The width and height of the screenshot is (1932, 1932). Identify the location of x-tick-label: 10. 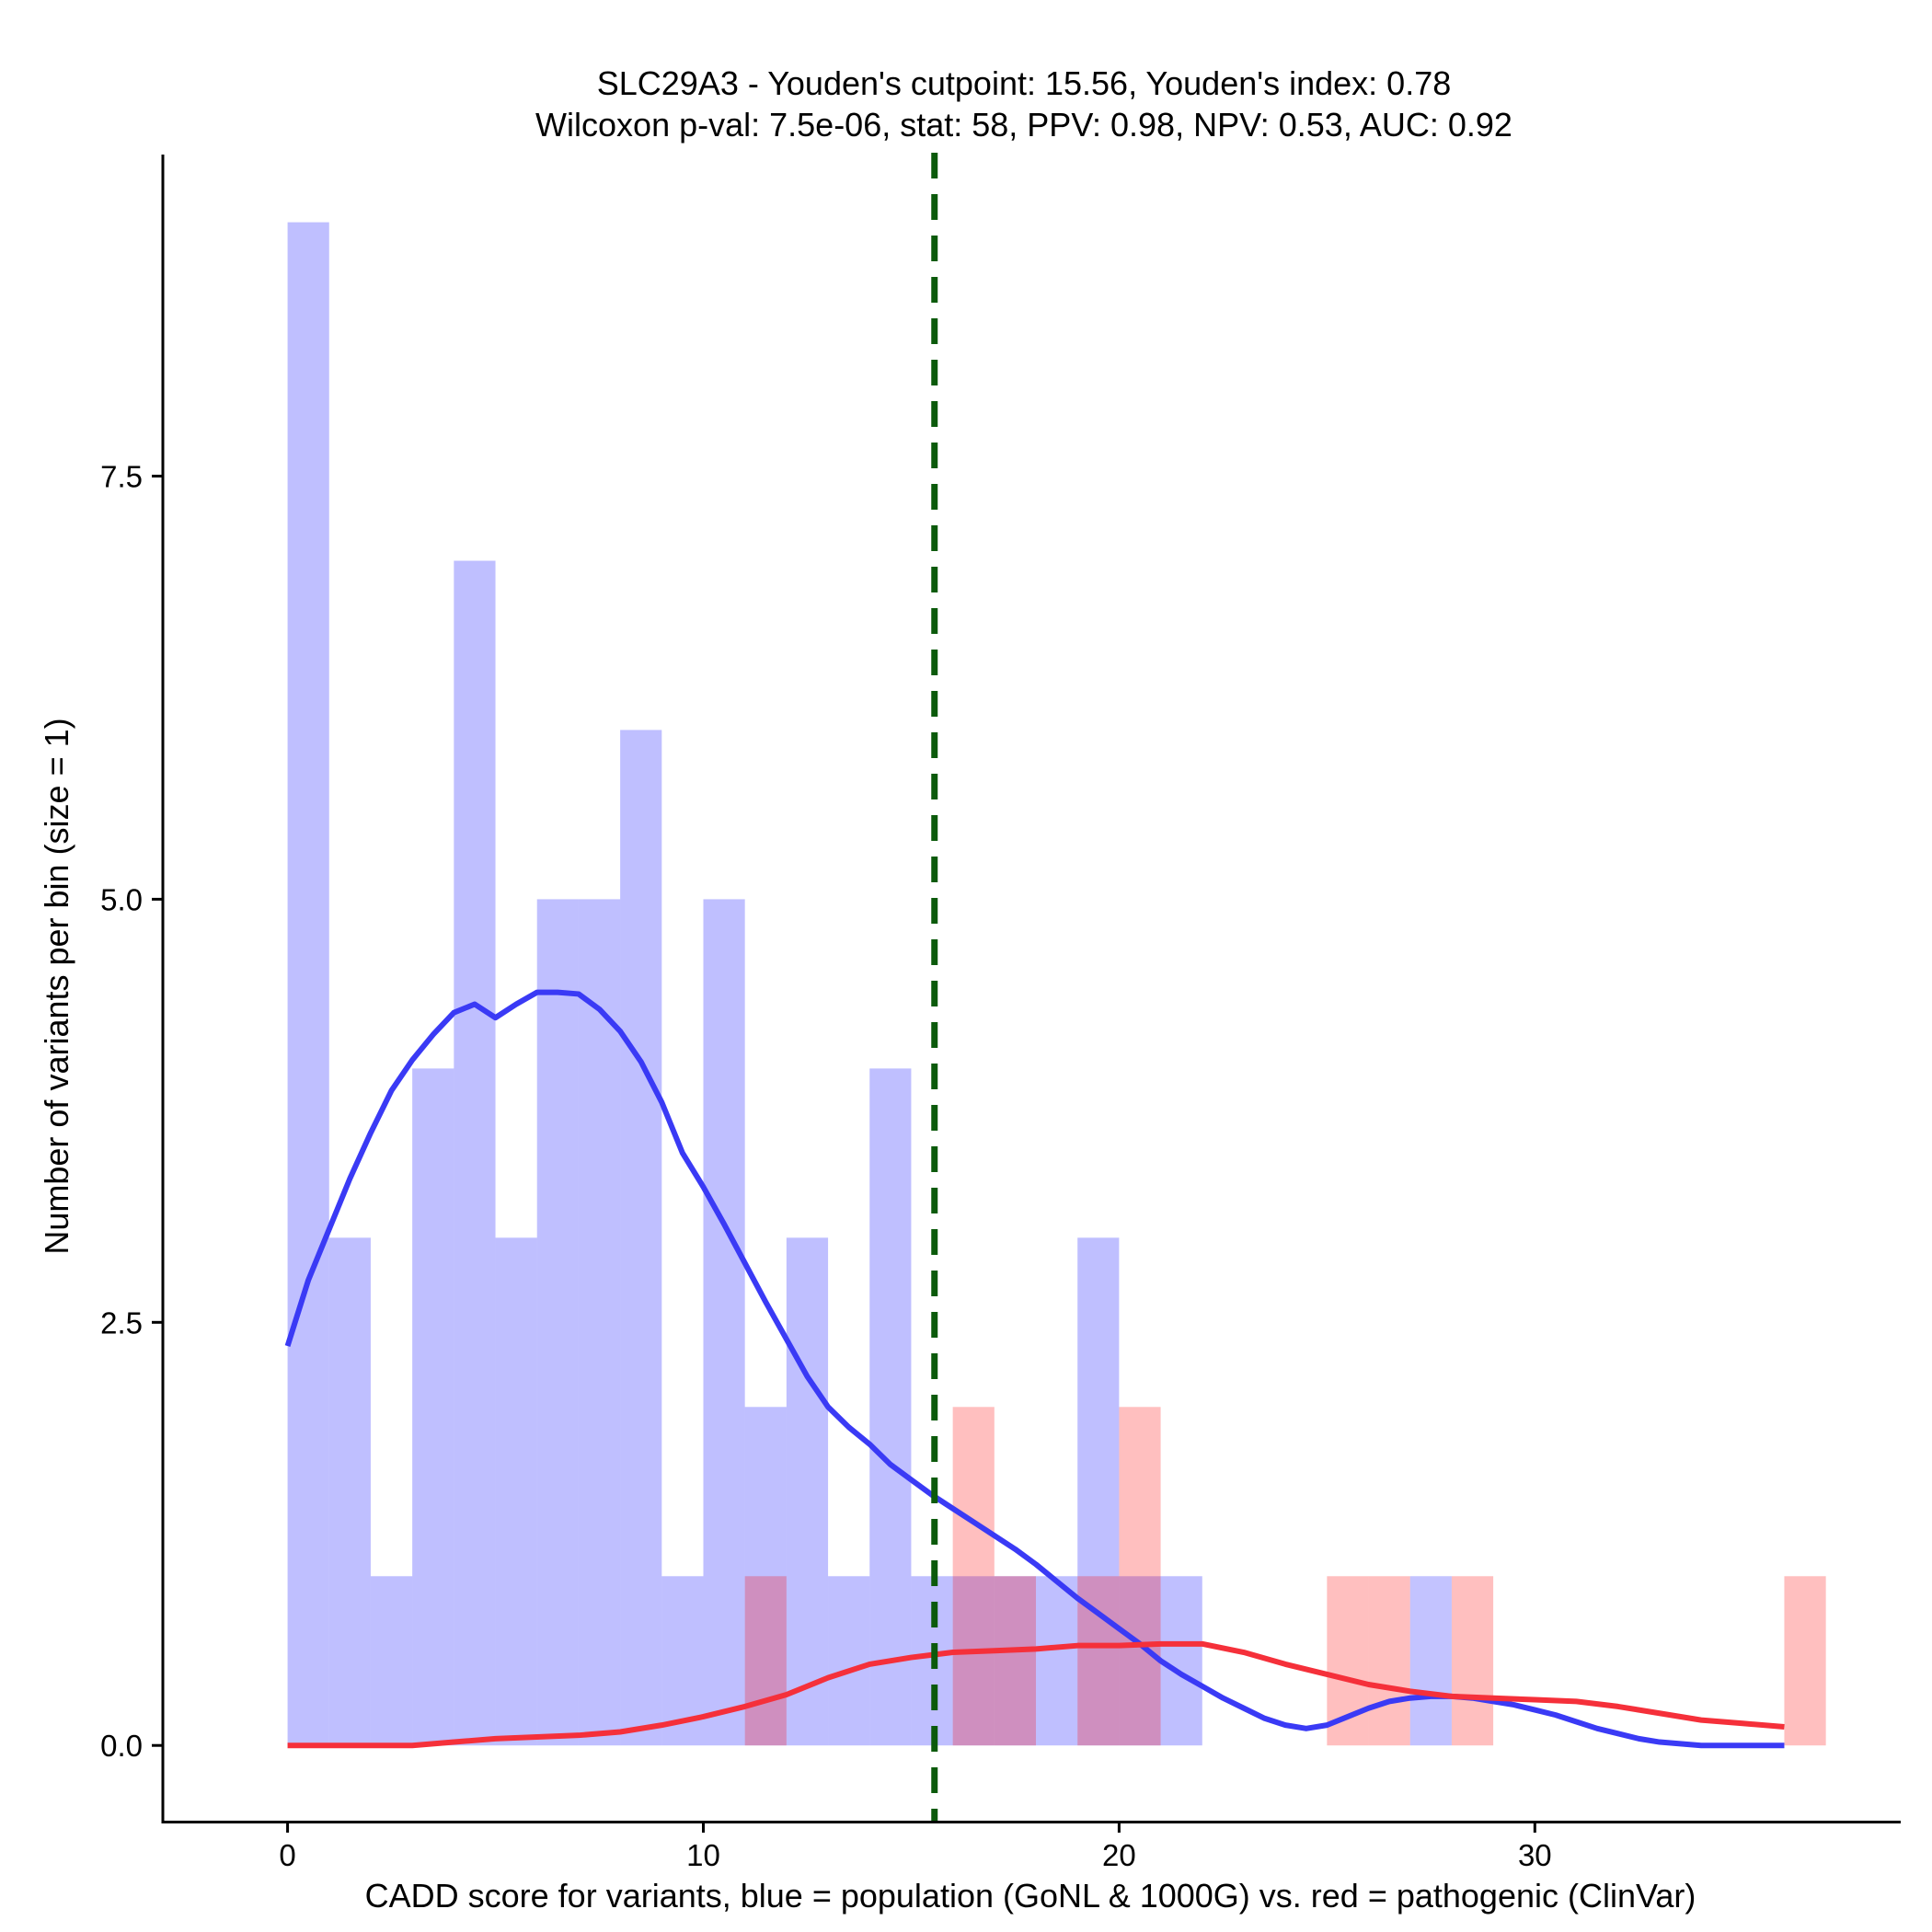
(703, 1855).